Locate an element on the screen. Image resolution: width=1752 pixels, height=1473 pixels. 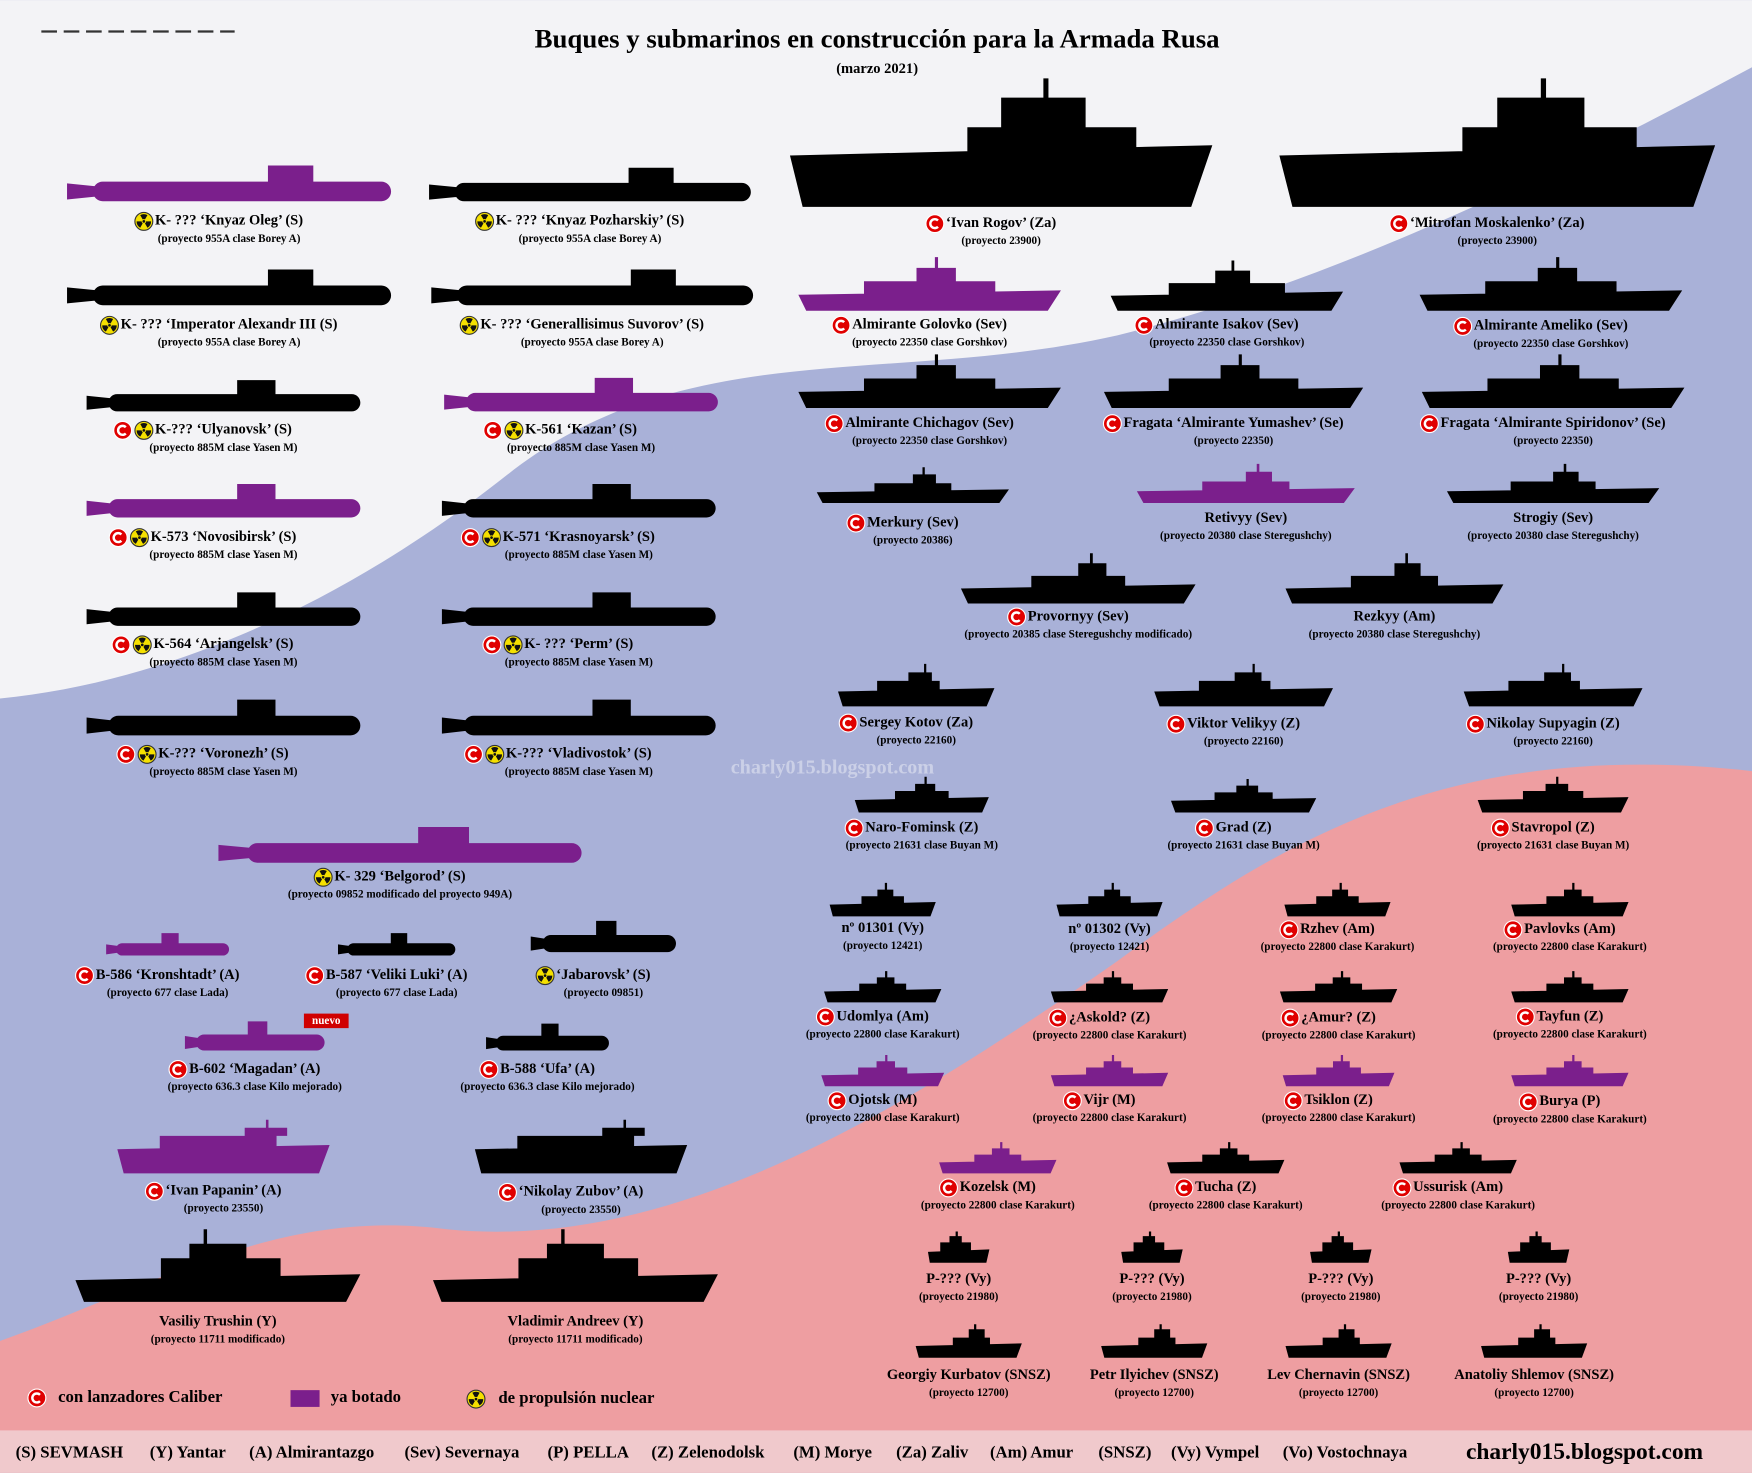
vessel-name: Strogiy (Sev) is located at coordinates (1553, 518).